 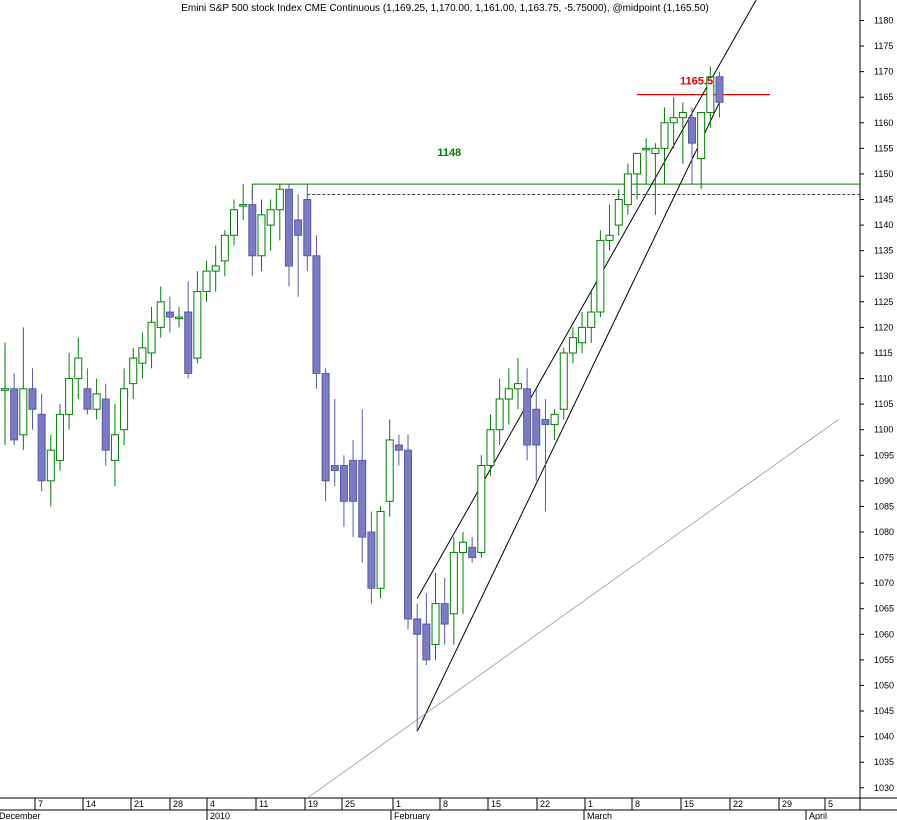 I want to click on y-tick-label: 1110, so click(x=883, y=379).